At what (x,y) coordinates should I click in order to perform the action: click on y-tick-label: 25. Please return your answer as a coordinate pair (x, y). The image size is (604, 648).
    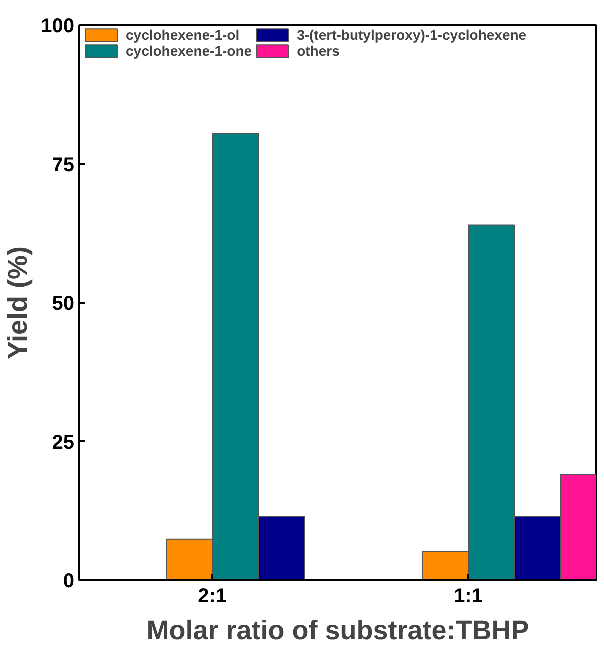
    Looking at the image, I should click on (63, 443).